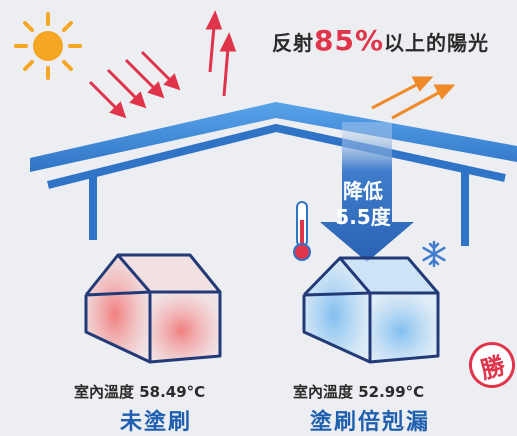 The width and height of the screenshot is (517, 436). I want to click on uncoated-status-label: 未塗刷, so click(156, 422).